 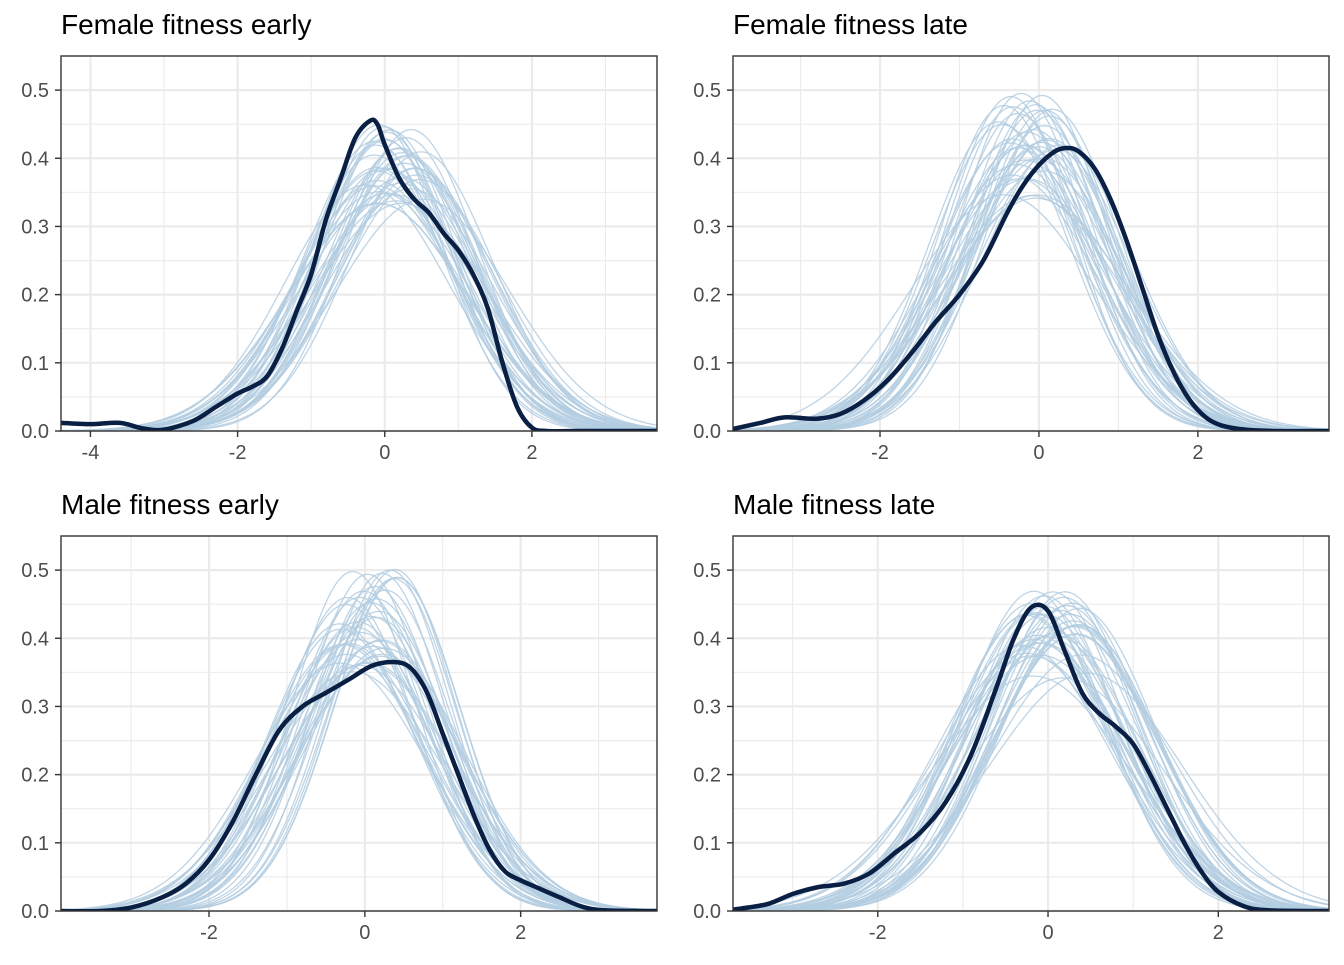 I want to click on panel-title: Female fitness late, so click(x=850, y=24).